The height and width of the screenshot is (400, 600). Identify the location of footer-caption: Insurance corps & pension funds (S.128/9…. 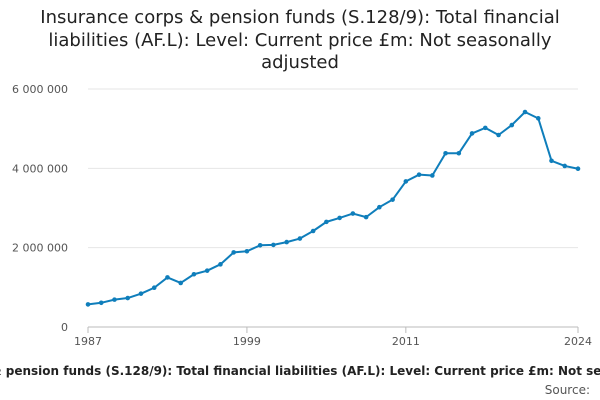
(300, 371).